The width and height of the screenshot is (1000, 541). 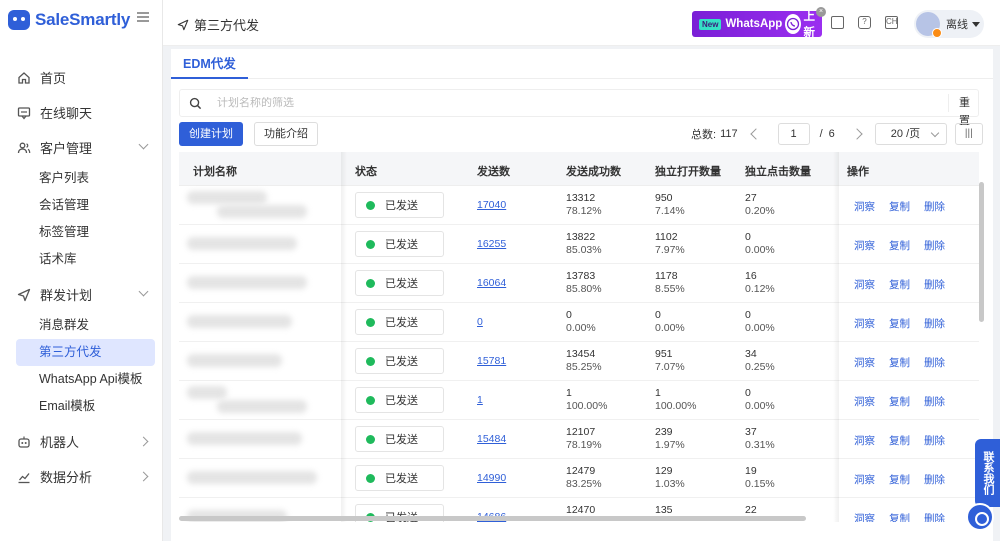 What do you see at coordinates (857, 134) in the screenshot?
I see `next-page-icon` at bounding box center [857, 134].